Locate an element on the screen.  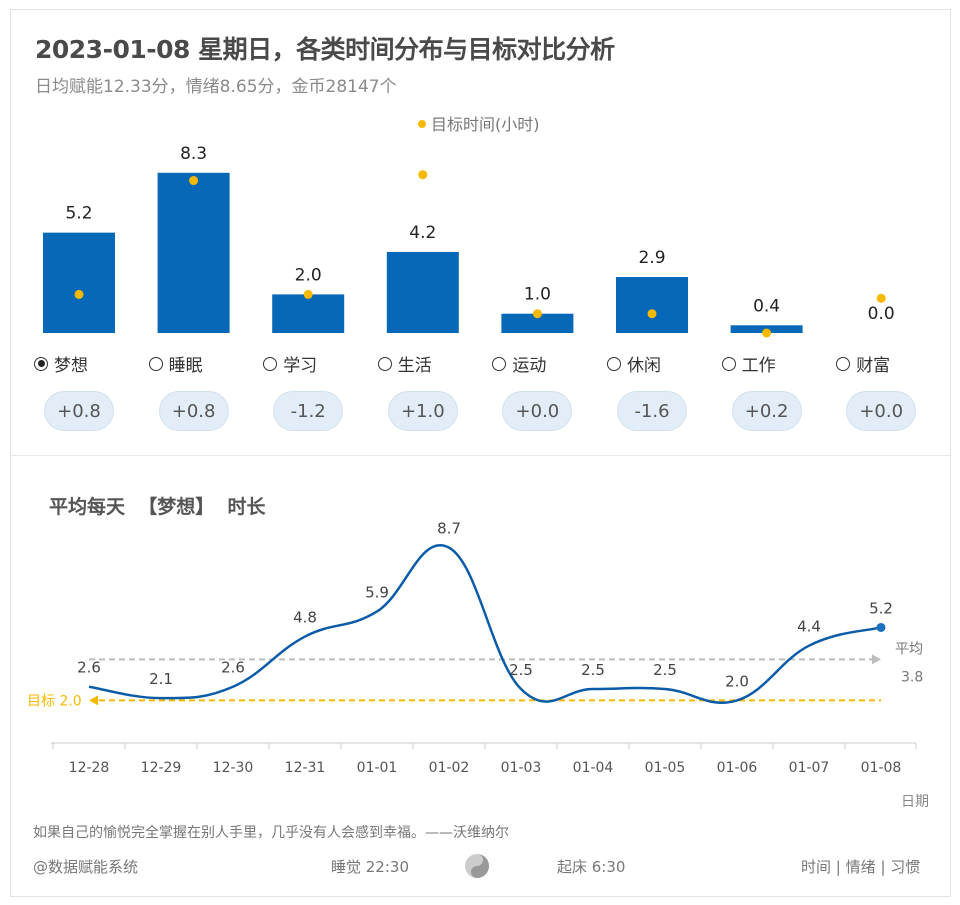
point-value-label: 2.0 is located at coordinates (737, 681).